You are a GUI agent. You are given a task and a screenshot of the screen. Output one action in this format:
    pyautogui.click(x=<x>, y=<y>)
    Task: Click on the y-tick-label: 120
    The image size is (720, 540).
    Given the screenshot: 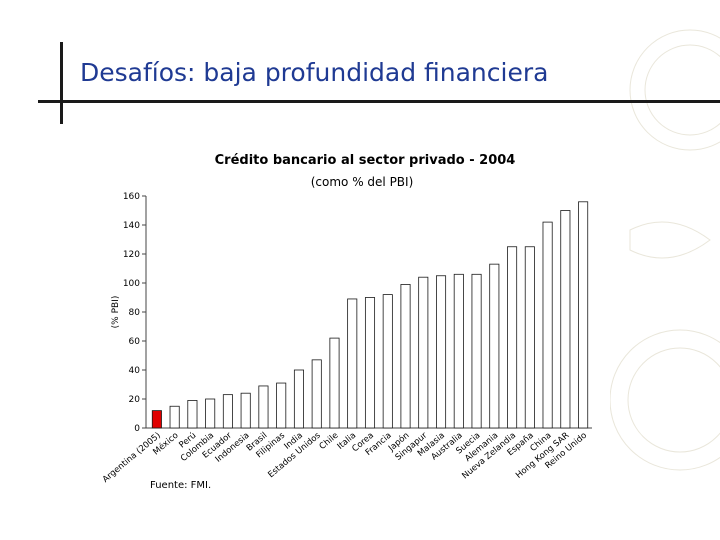 What is the action you would take?
    pyautogui.click(x=131, y=255)
    